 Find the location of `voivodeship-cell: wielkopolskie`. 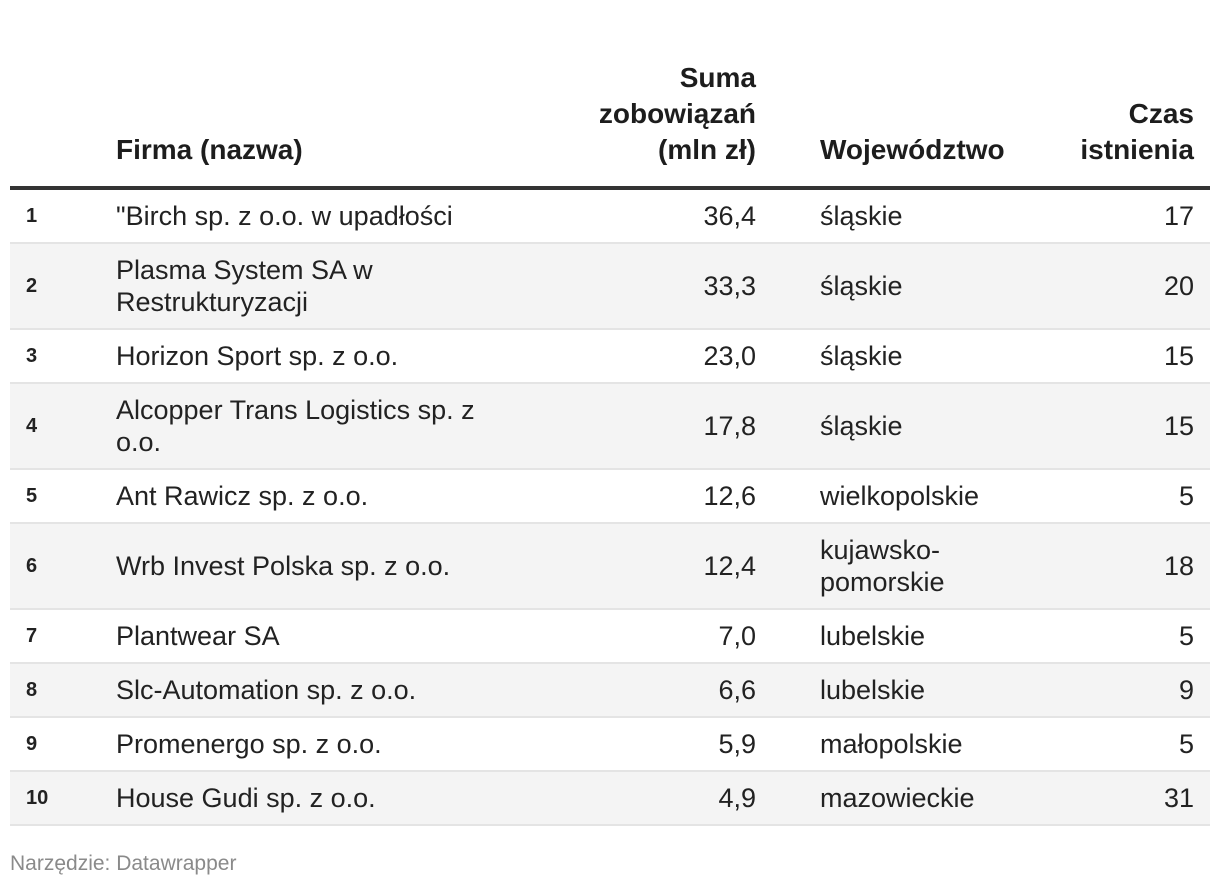

voivodeship-cell: wielkopolskie is located at coordinates (867, 496).